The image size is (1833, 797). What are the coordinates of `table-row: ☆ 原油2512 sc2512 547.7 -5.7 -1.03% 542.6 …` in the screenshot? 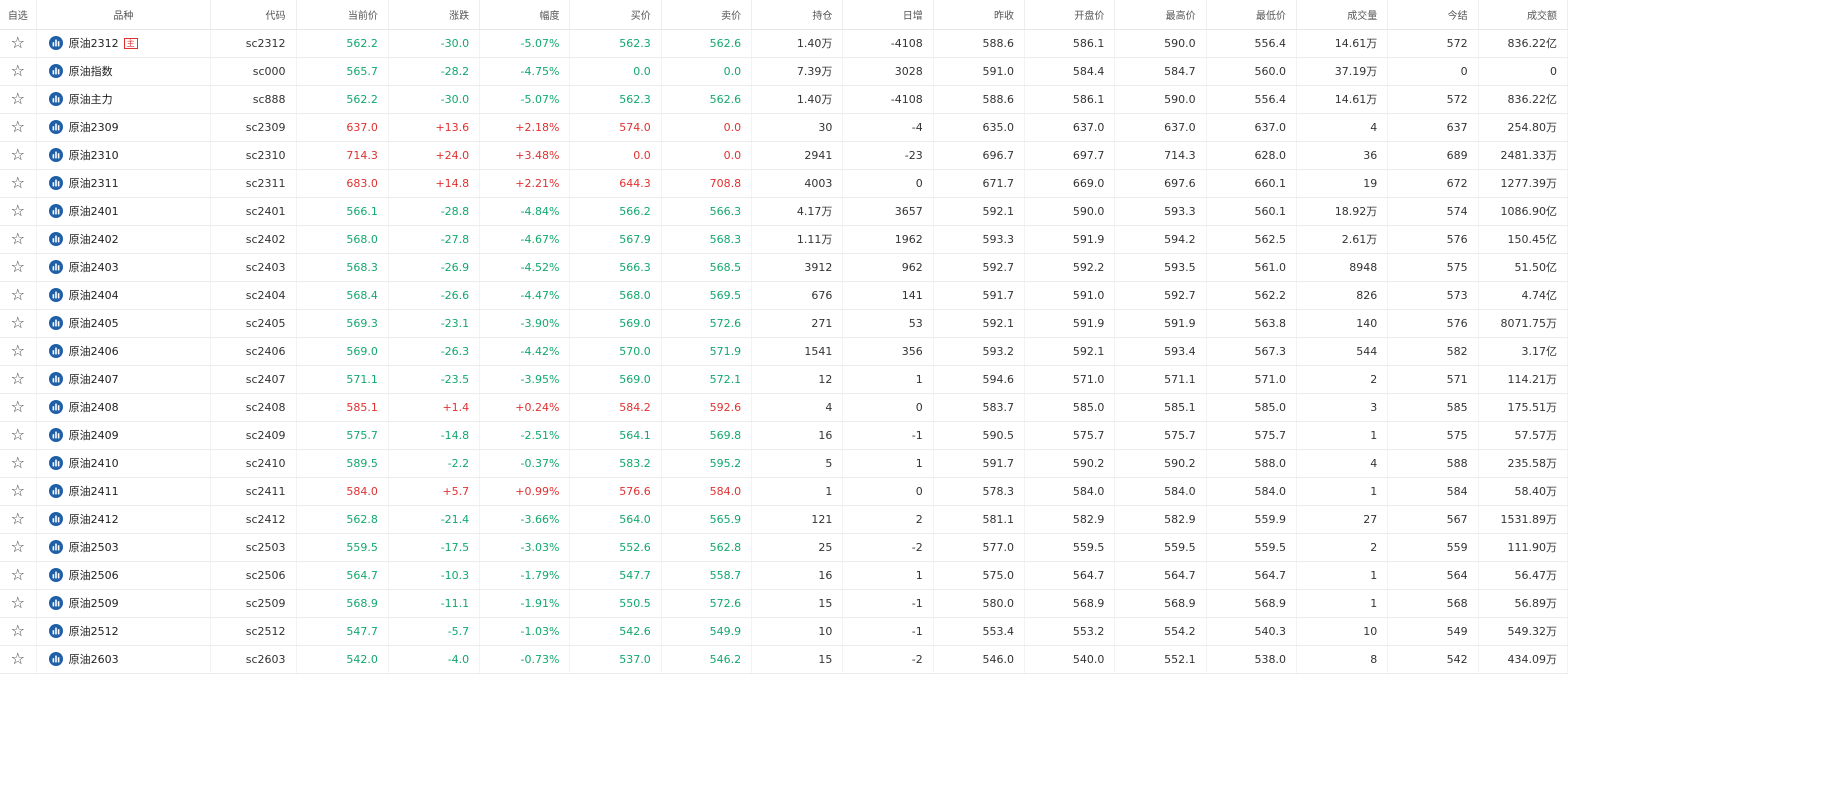 It's located at (784, 631).